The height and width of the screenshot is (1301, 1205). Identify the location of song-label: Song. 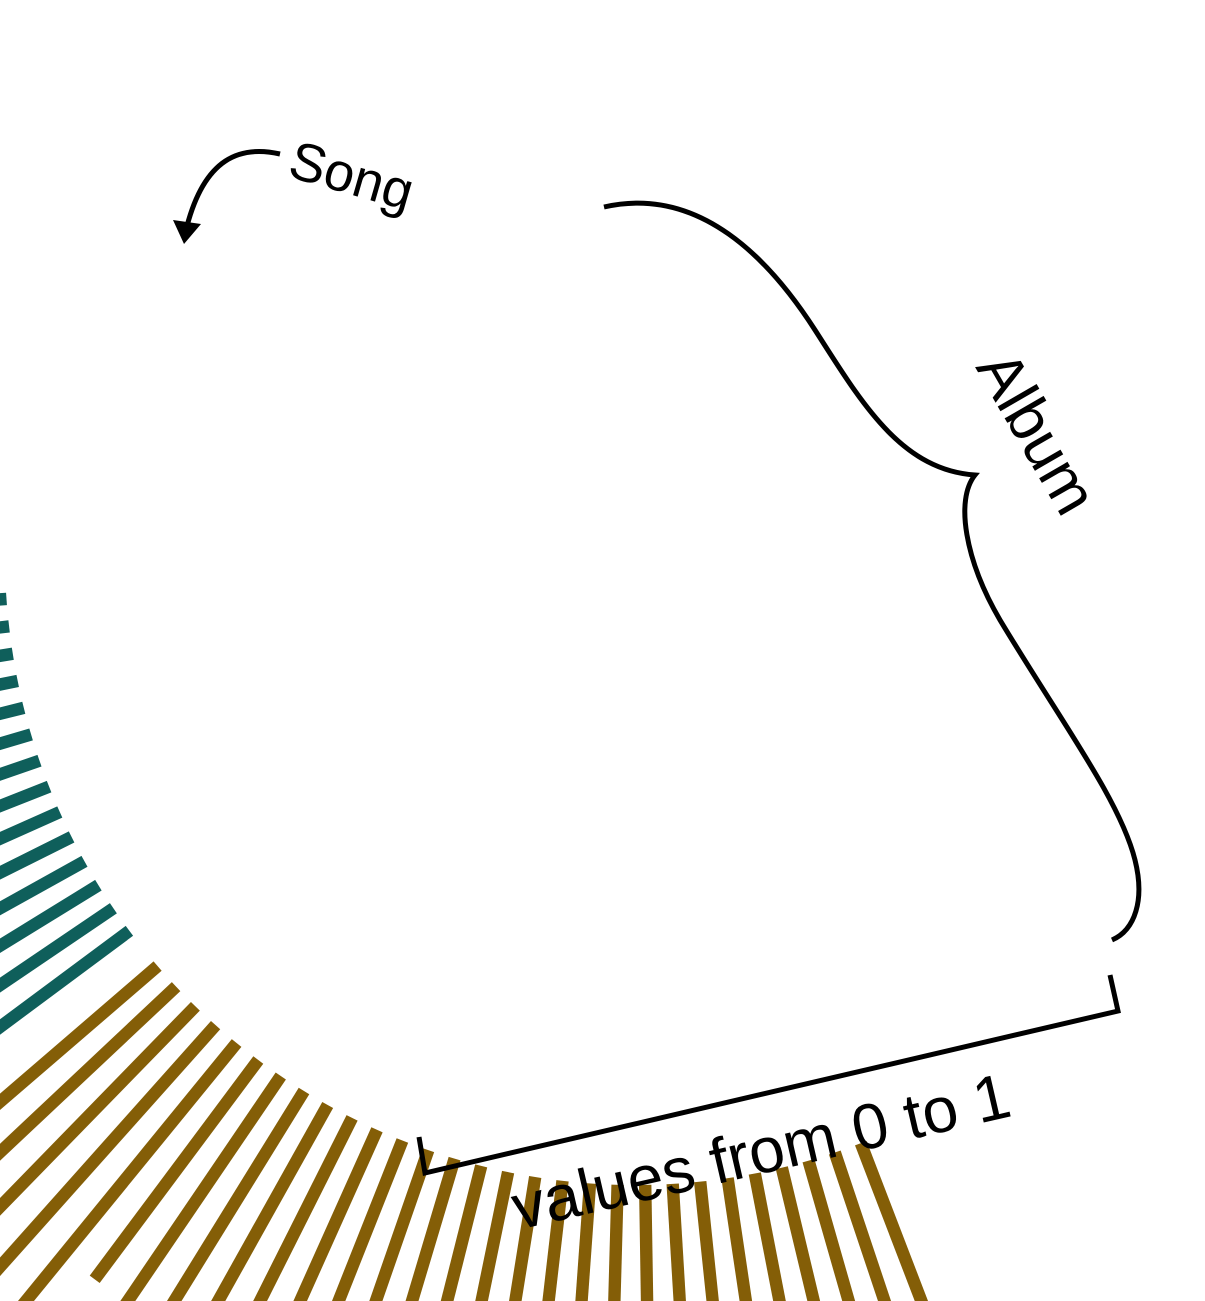
(352, 176).